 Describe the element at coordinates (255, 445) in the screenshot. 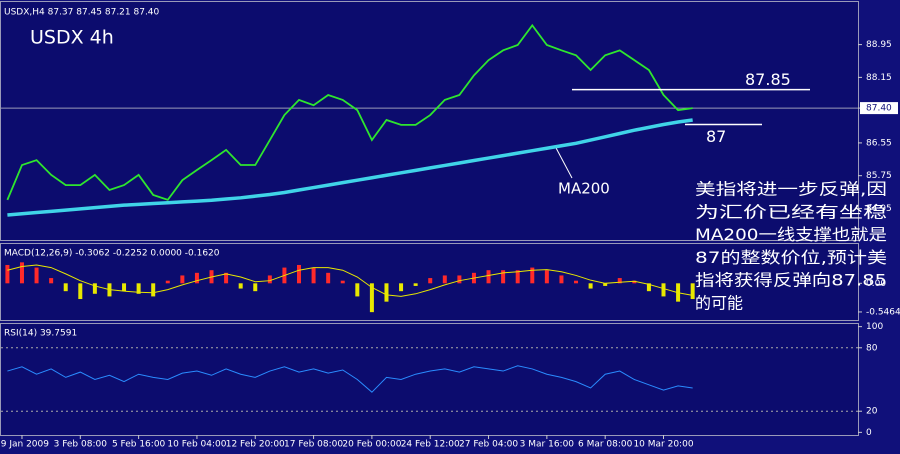

I see `x-tick-label: 12 Feb 20:00` at that location.